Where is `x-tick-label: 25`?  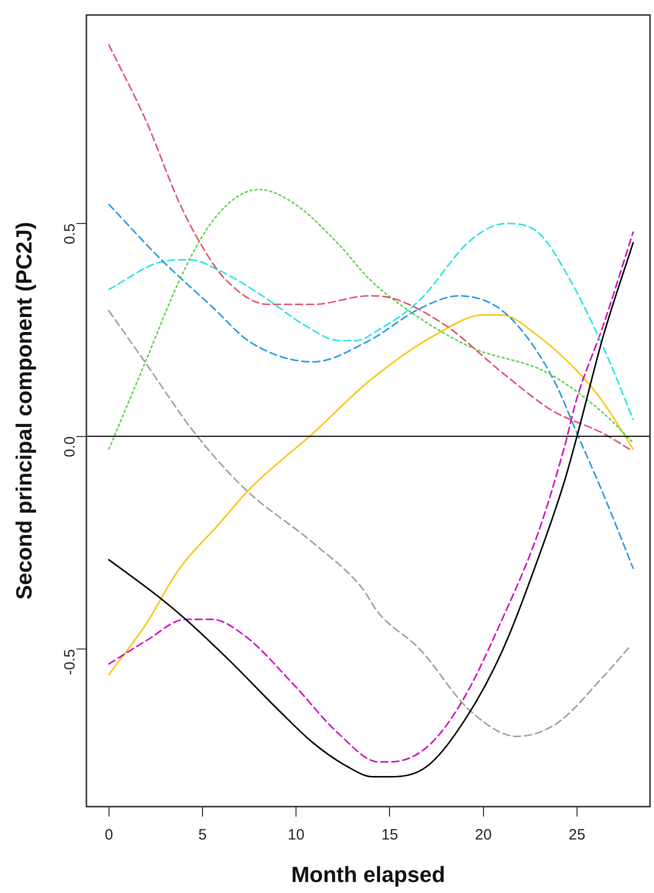
x-tick-label: 25 is located at coordinates (577, 835).